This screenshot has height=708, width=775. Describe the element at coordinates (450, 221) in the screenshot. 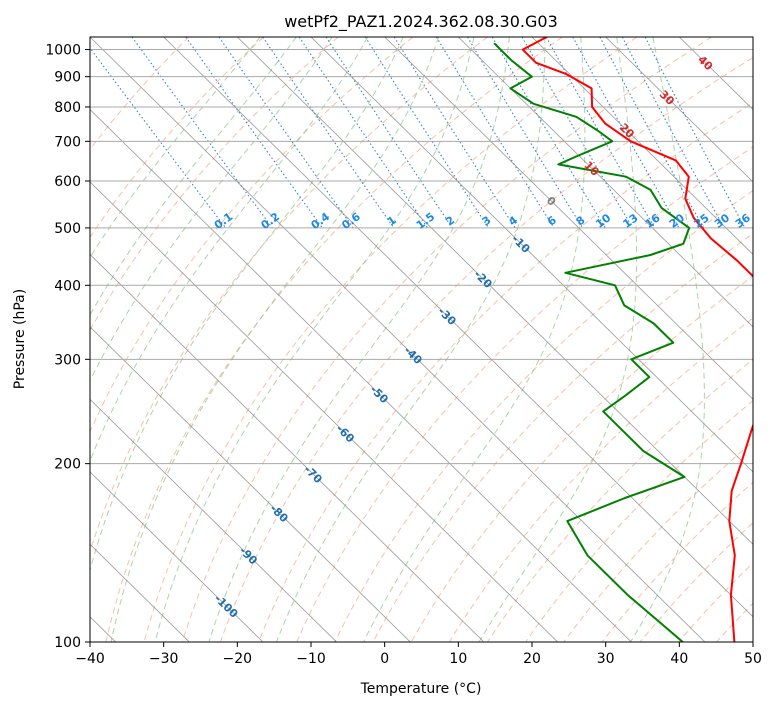

I see `mixing-ratio-label: 2` at that location.